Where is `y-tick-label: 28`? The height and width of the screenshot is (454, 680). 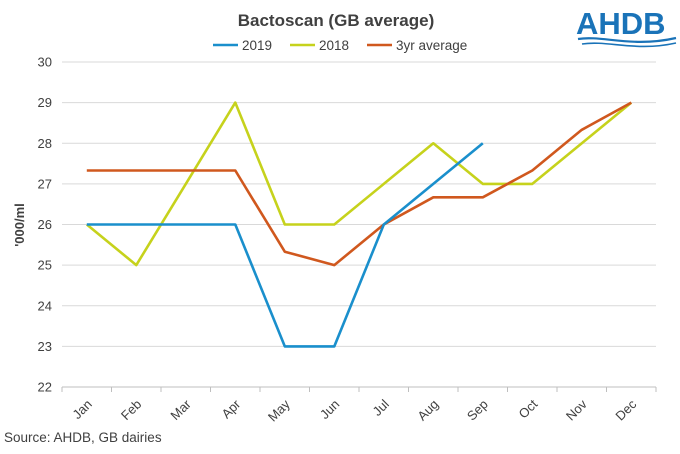
y-tick-label: 28 is located at coordinates (45, 143).